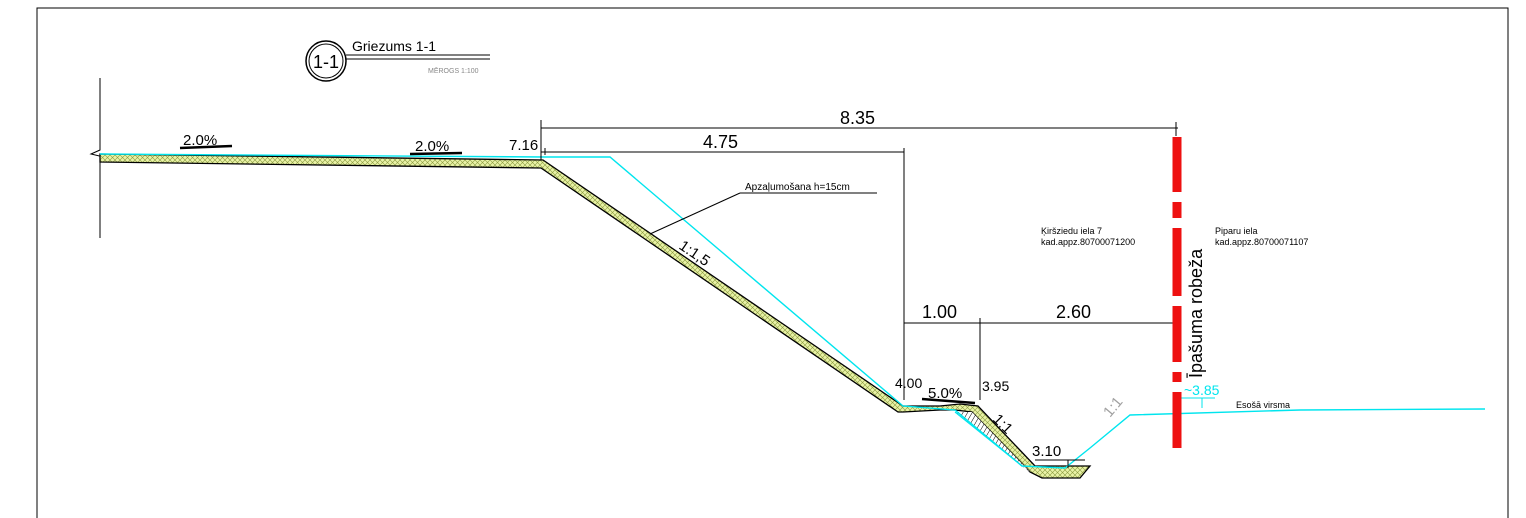 The width and height of the screenshot is (1526, 518). What do you see at coordinates (326, 62) in the screenshot?
I see `section-badge-label: 1-1` at bounding box center [326, 62].